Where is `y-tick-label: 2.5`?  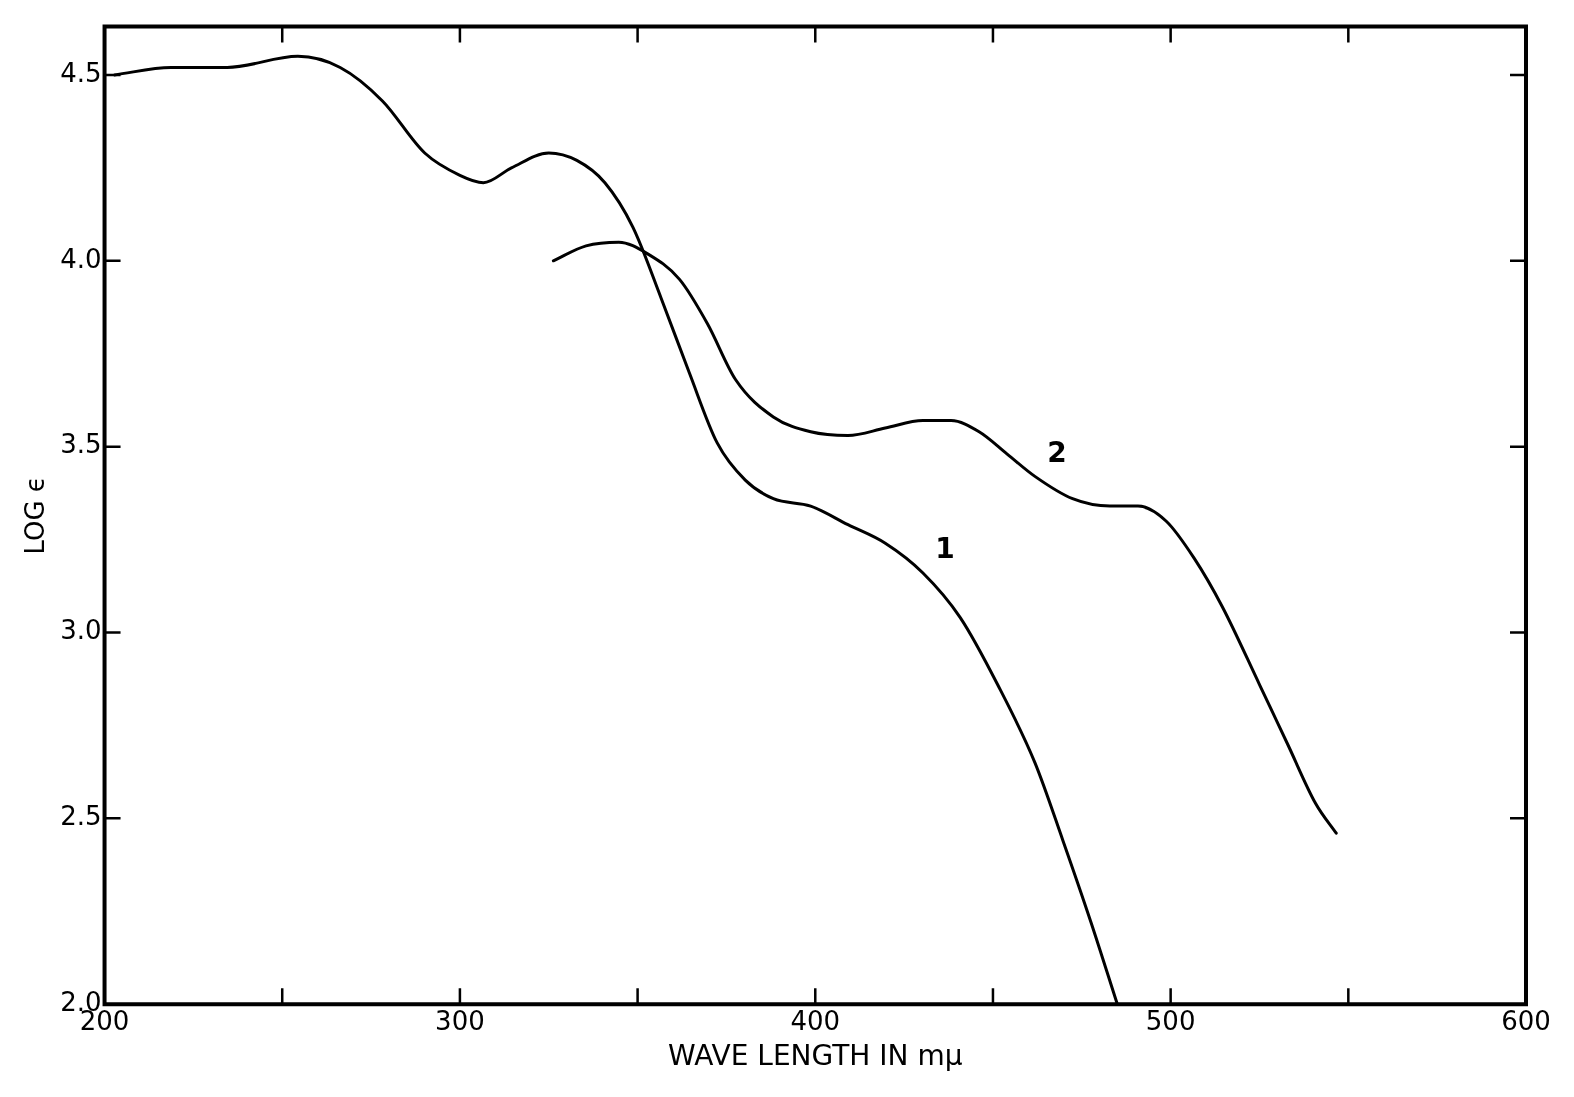
y-tick-label: 2.5 is located at coordinates (81, 816).